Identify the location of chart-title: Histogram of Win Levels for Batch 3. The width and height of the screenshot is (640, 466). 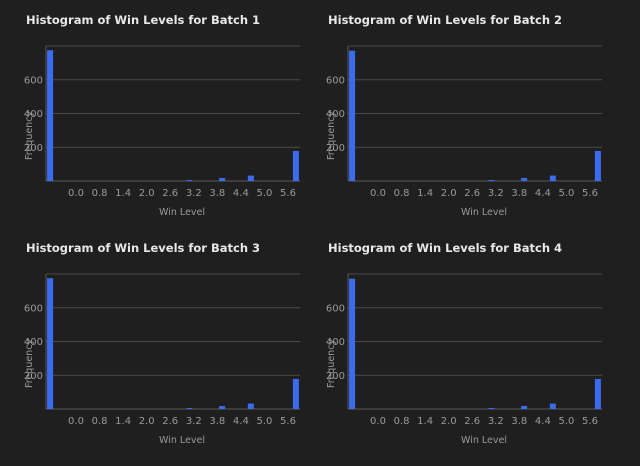
(143, 248).